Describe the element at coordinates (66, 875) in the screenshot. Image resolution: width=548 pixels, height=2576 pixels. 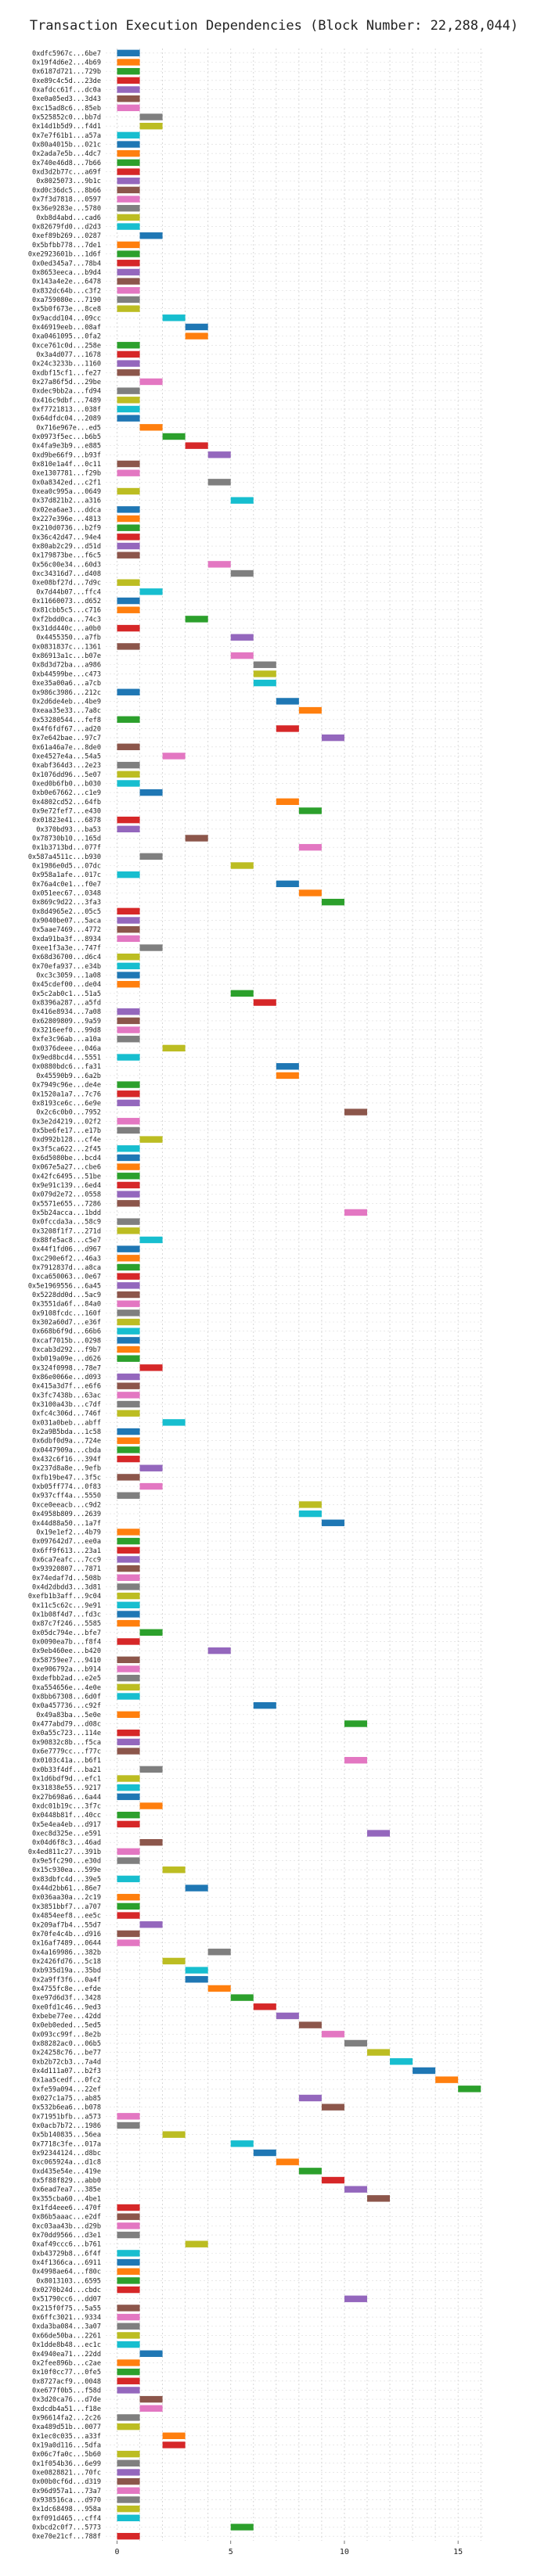
I see `transaction-hash-label: 0x958a1afe...017c` at that location.